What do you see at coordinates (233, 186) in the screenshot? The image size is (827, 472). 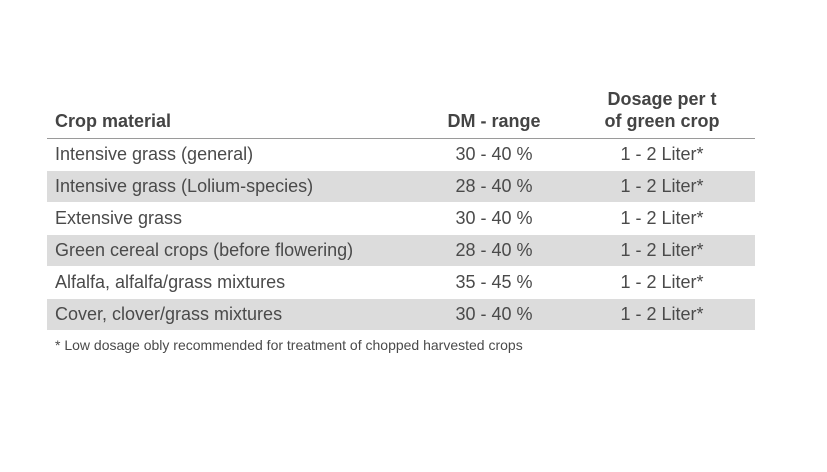 I see `cell-crop: Intensive grass (Lolium-species)` at bounding box center [233, 186].